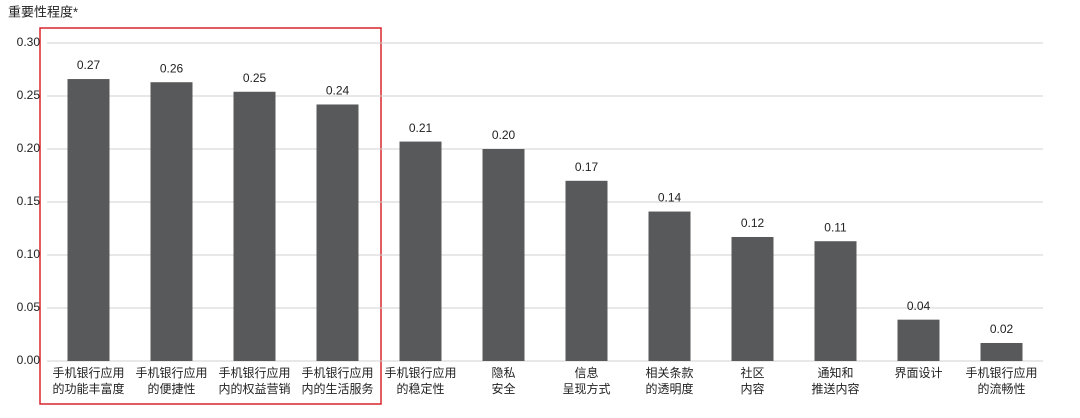 Image resolution: width=1080 pixels, height=418 pixels. I want to click on x-tick-label: 的功能丰富度, so click(88, 388).